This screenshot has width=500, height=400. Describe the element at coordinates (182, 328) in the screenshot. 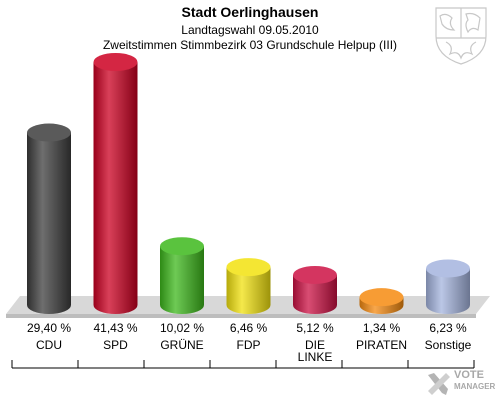

I see `value-label: 10,02 %` at that location.